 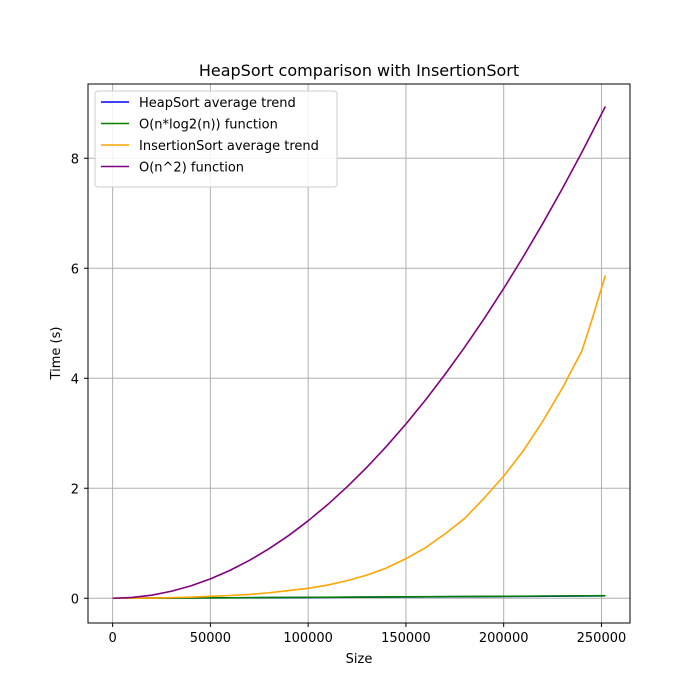 I want to click on y-tick-label: 2, so click(x=75, y=489).